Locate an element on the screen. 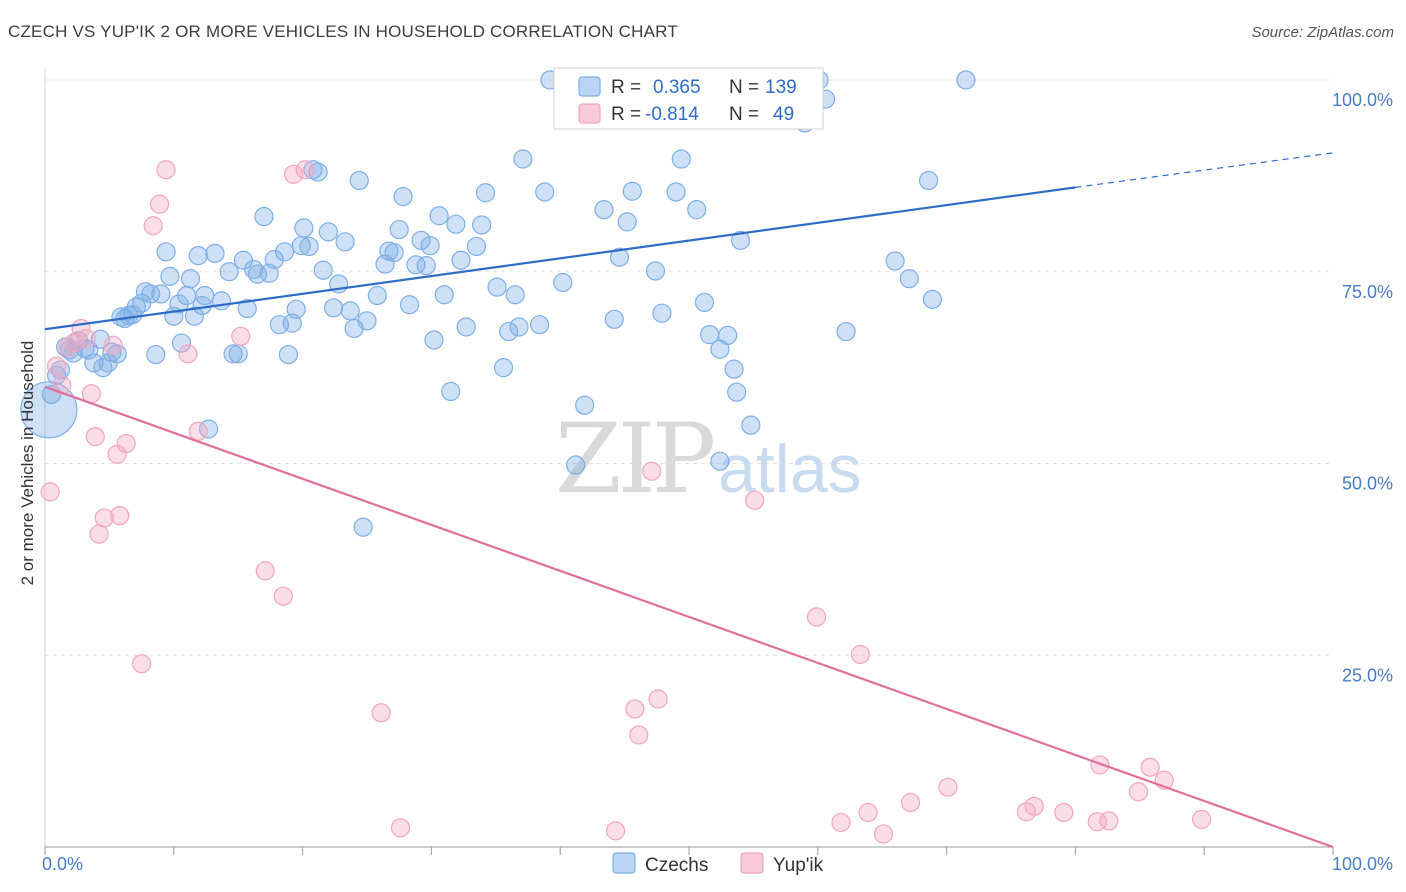 The height and width of the screenshot is (892, 1406). legend-czechs-n-value: 139 is located at coordinates (781, 87).